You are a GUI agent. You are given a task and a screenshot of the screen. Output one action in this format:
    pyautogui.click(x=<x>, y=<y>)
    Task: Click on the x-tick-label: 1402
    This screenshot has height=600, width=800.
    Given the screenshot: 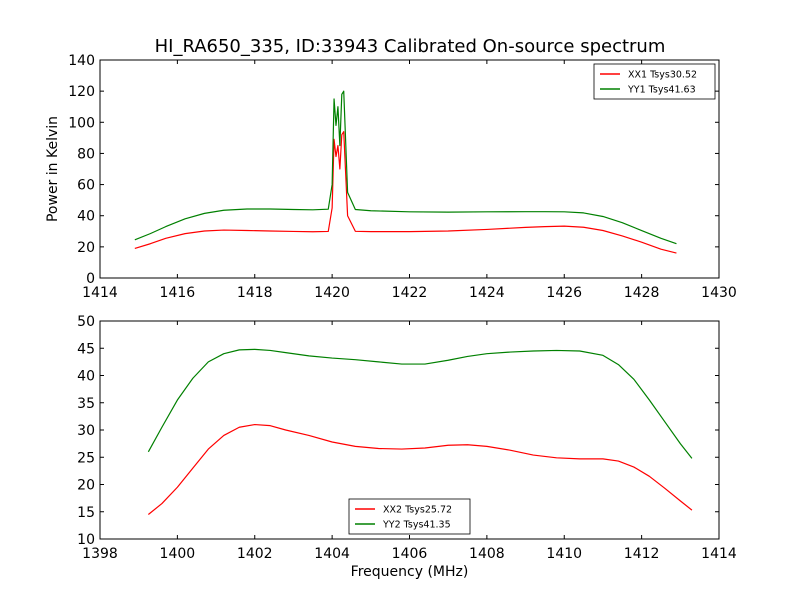 What is the action you would take?
    pyautogui.click(x=255, y=554)
    